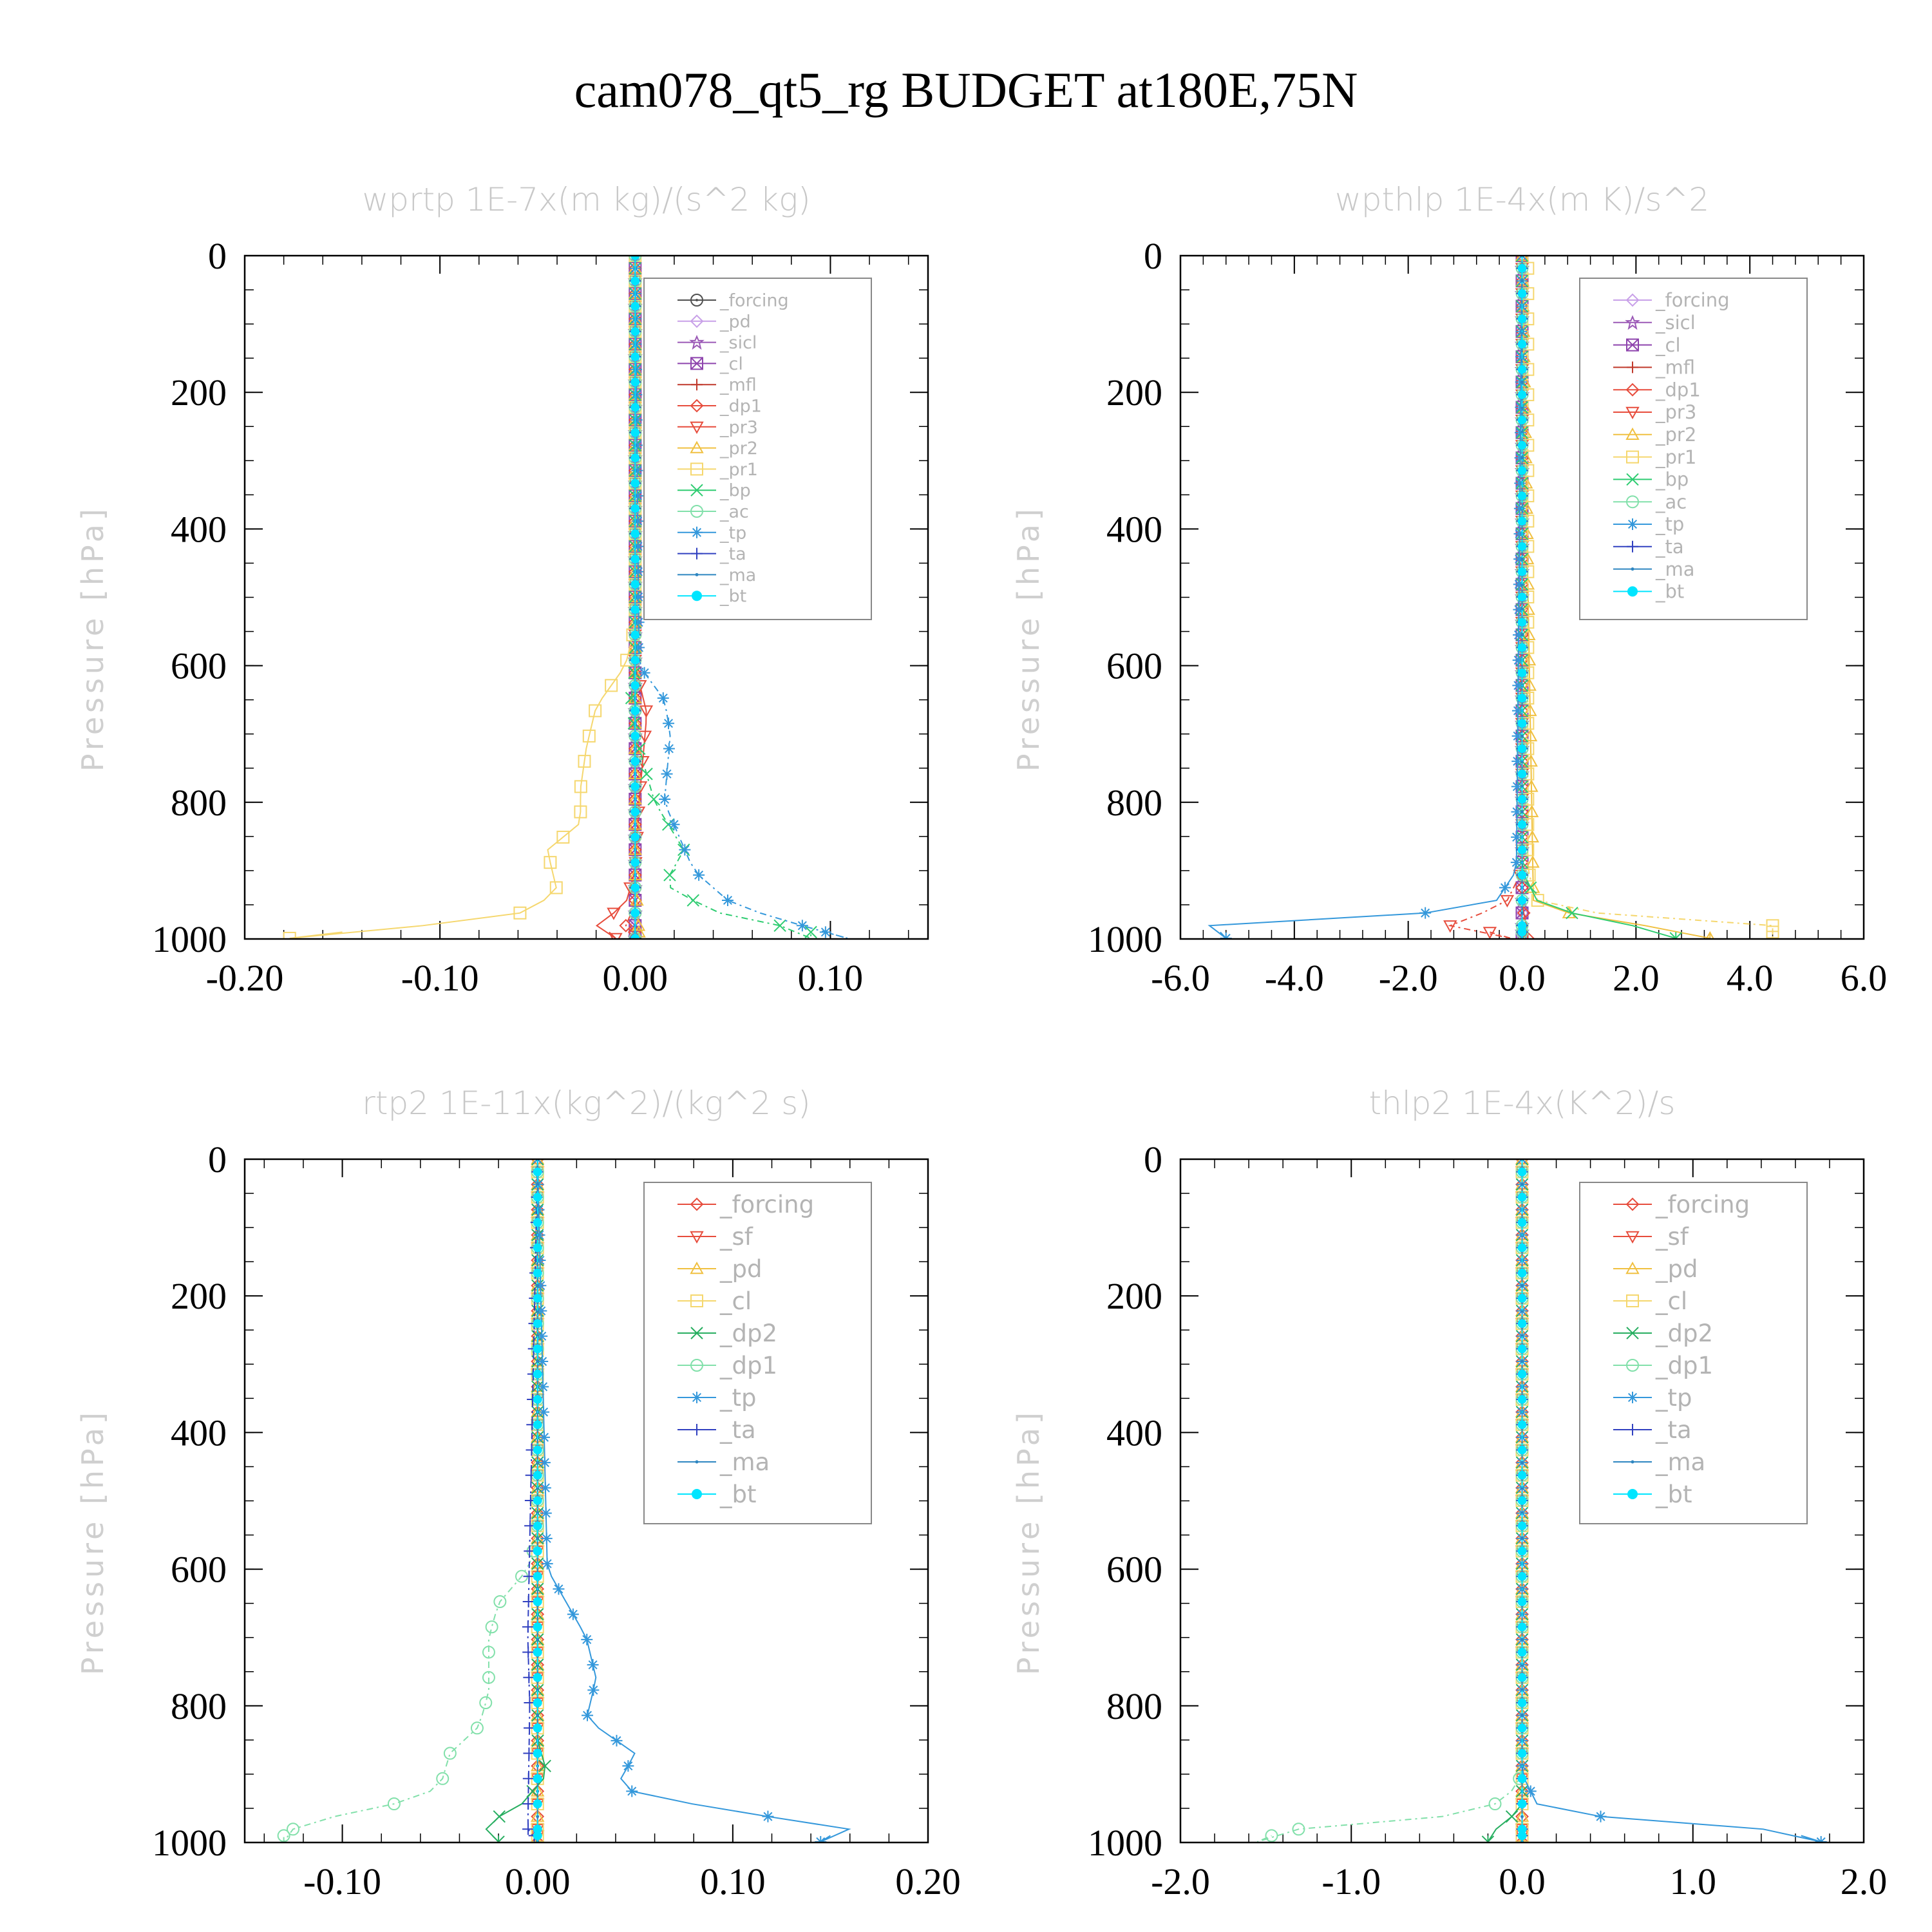  Describe the element at coordinates (1028, 1541) in the screenshot. I see `y-axis-label: Pressure [hPa]` at that location.